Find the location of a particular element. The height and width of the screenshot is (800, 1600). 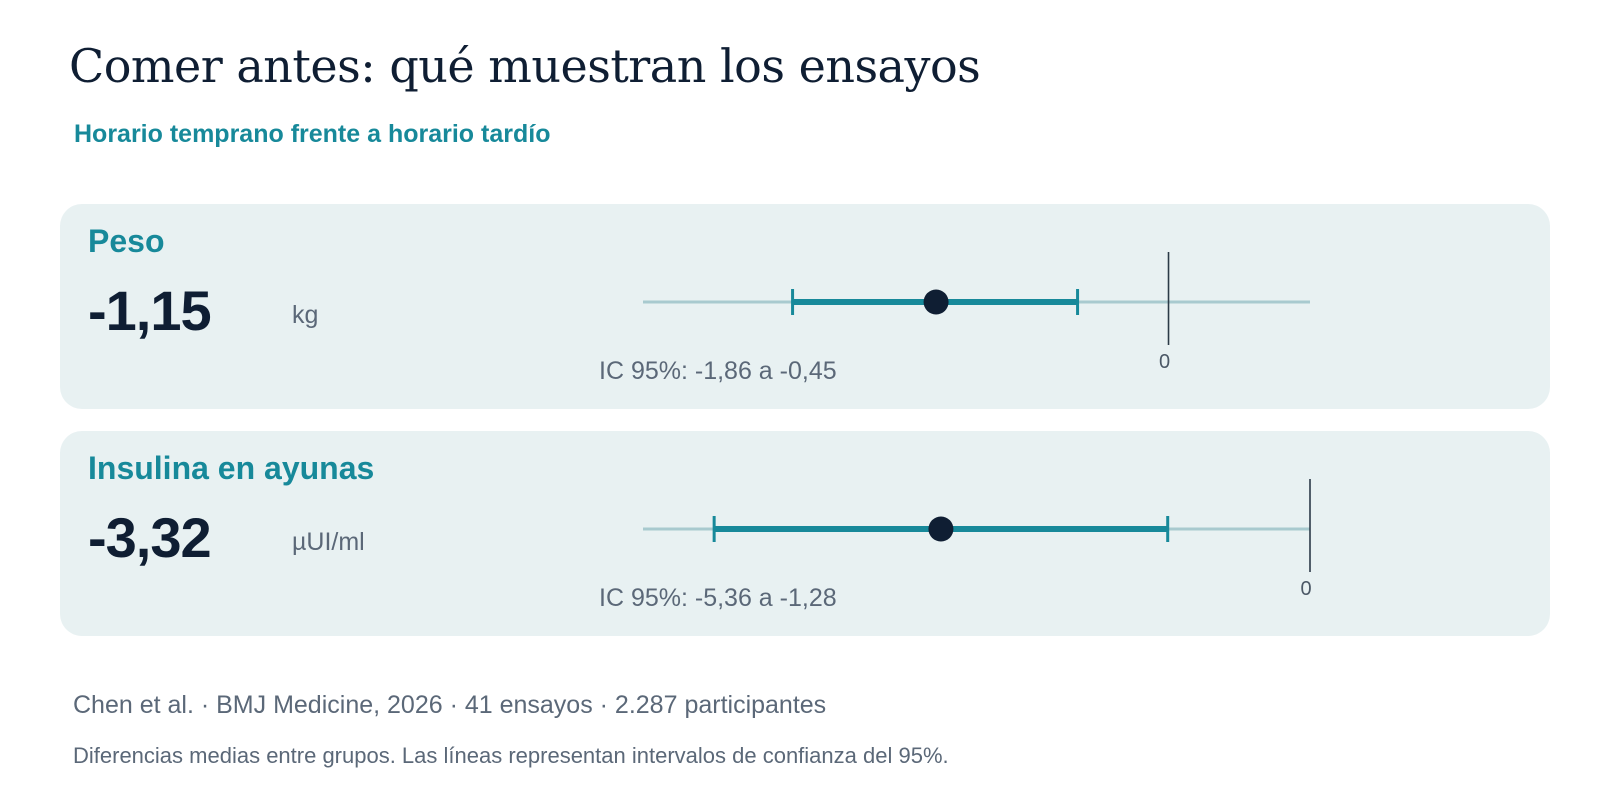

forest-plot-peso: 0 is located at coordinates (976, 312).